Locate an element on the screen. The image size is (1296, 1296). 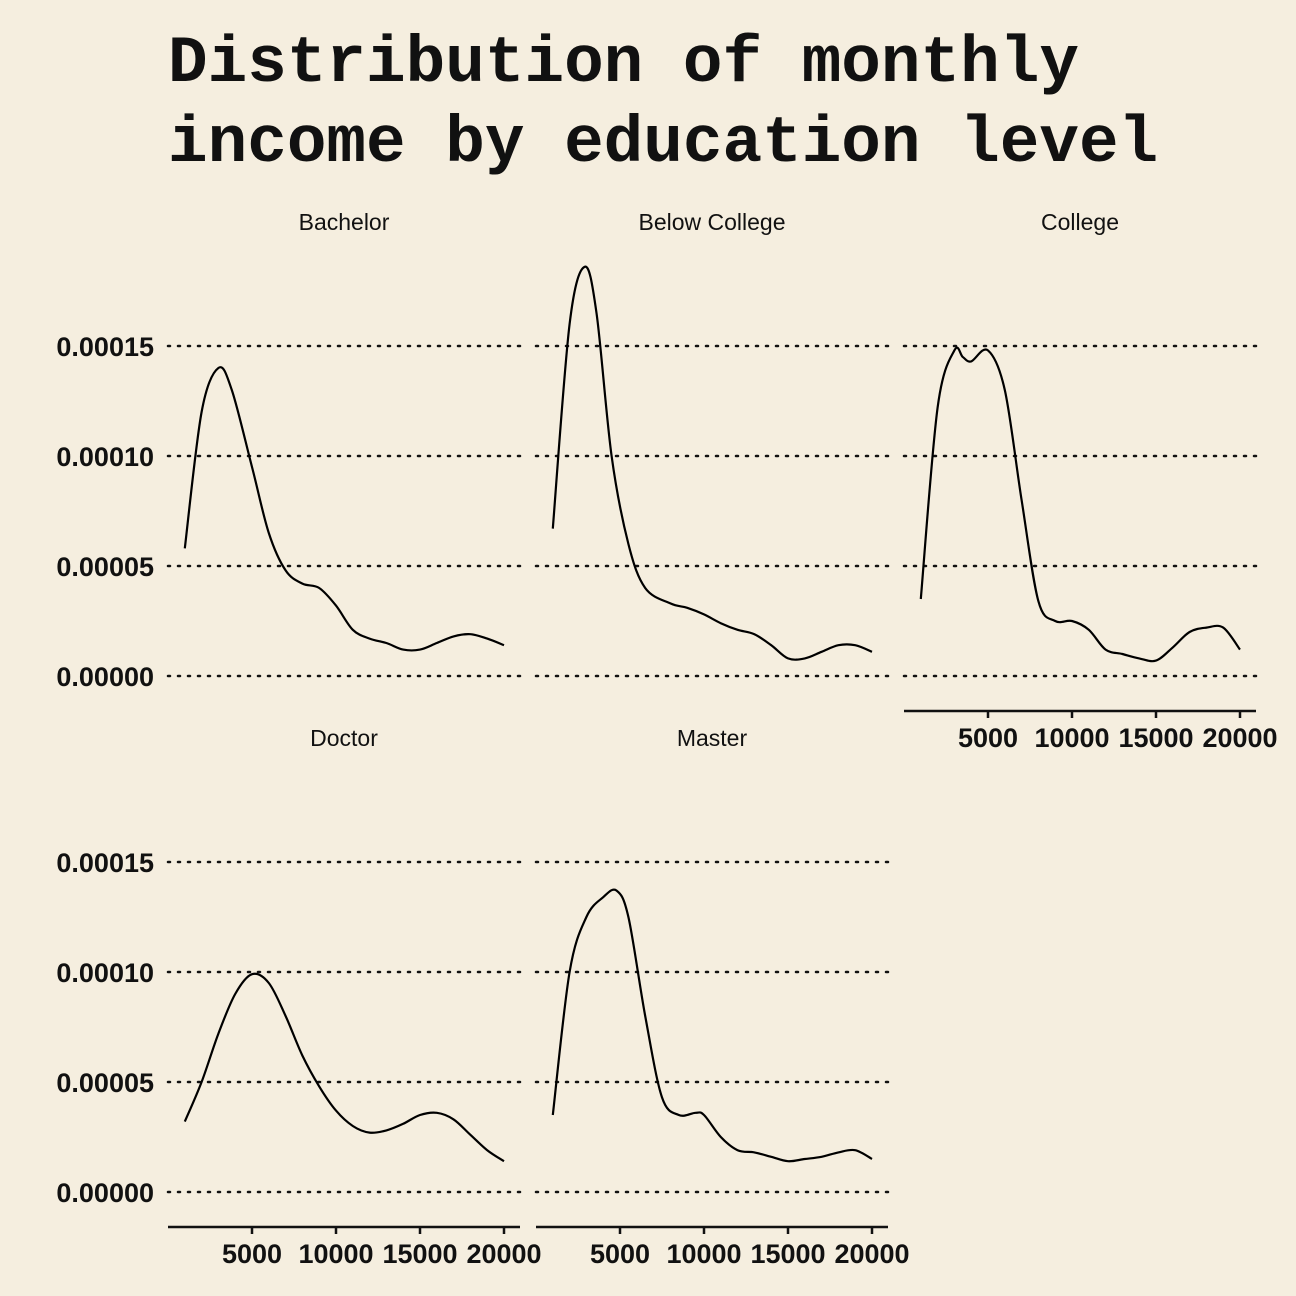
facet-master: Master 5000 10000 15000 20000 is located at coordinates (722, 997).